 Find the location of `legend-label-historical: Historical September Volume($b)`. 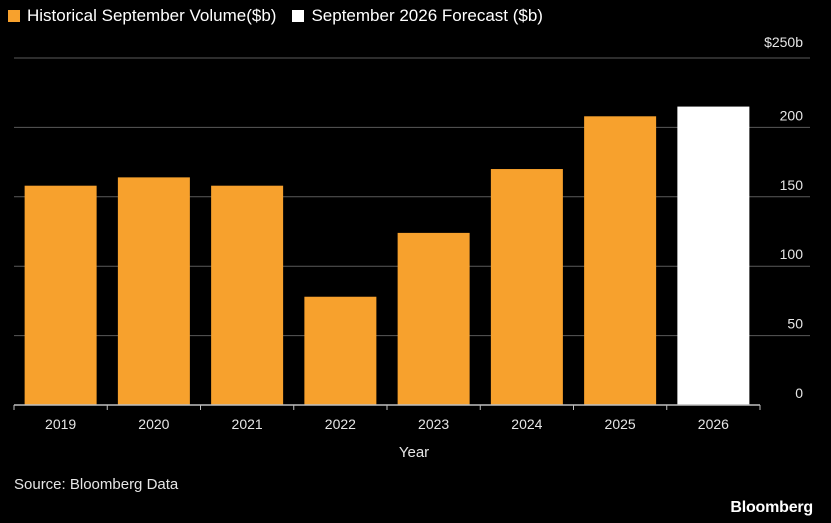

legend-label-historical: Historical September Volume($b) is located at coordinates (152, 15).